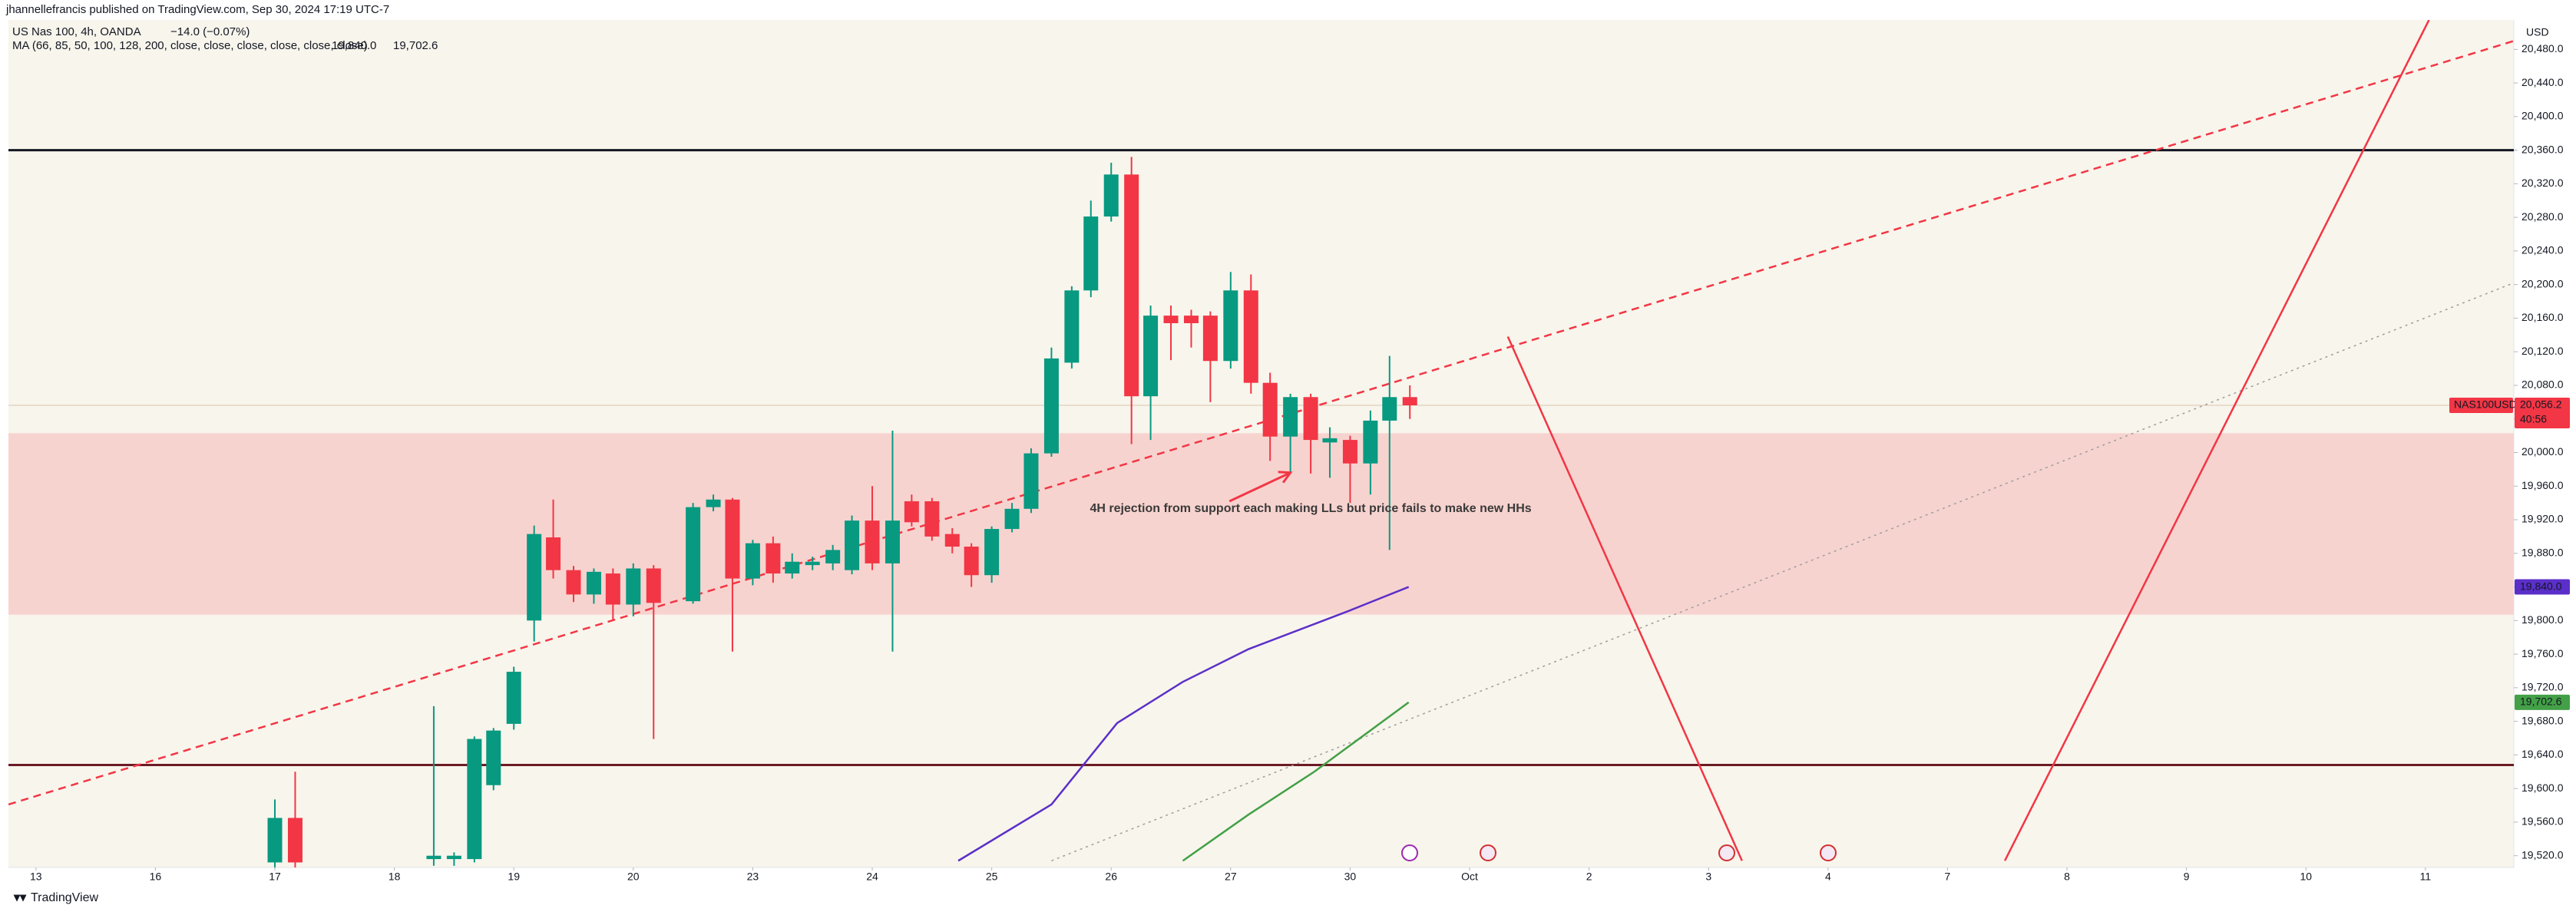 This screenshot has height=912, width=2576. I want to click on y-tick-label: 19,600.0, so click(2542, 787).